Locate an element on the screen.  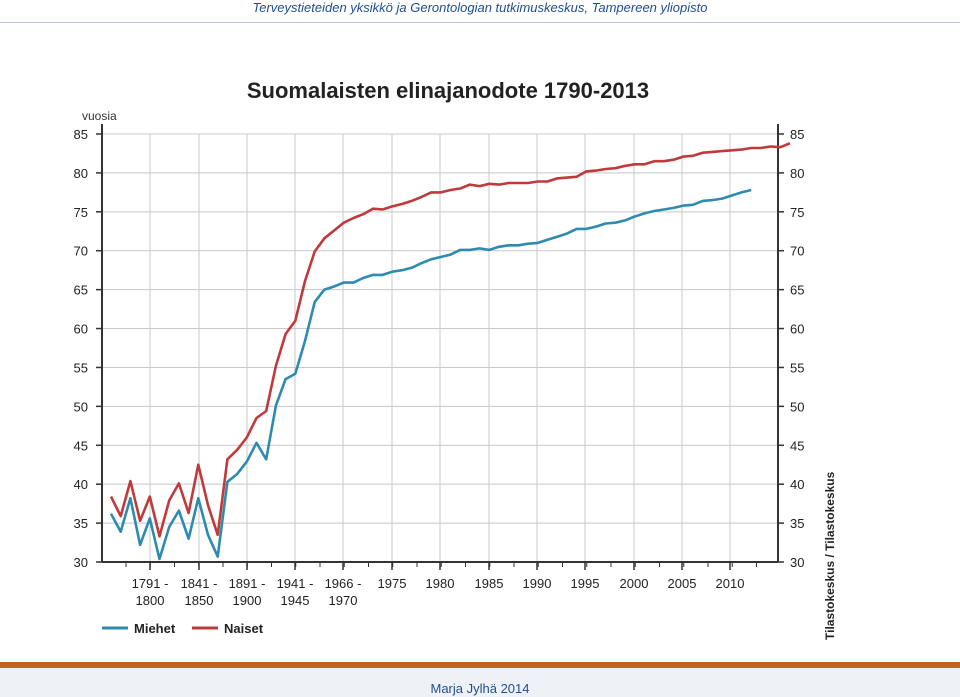
y-tick-label-left: 60 is located at coordinates (81, 329).